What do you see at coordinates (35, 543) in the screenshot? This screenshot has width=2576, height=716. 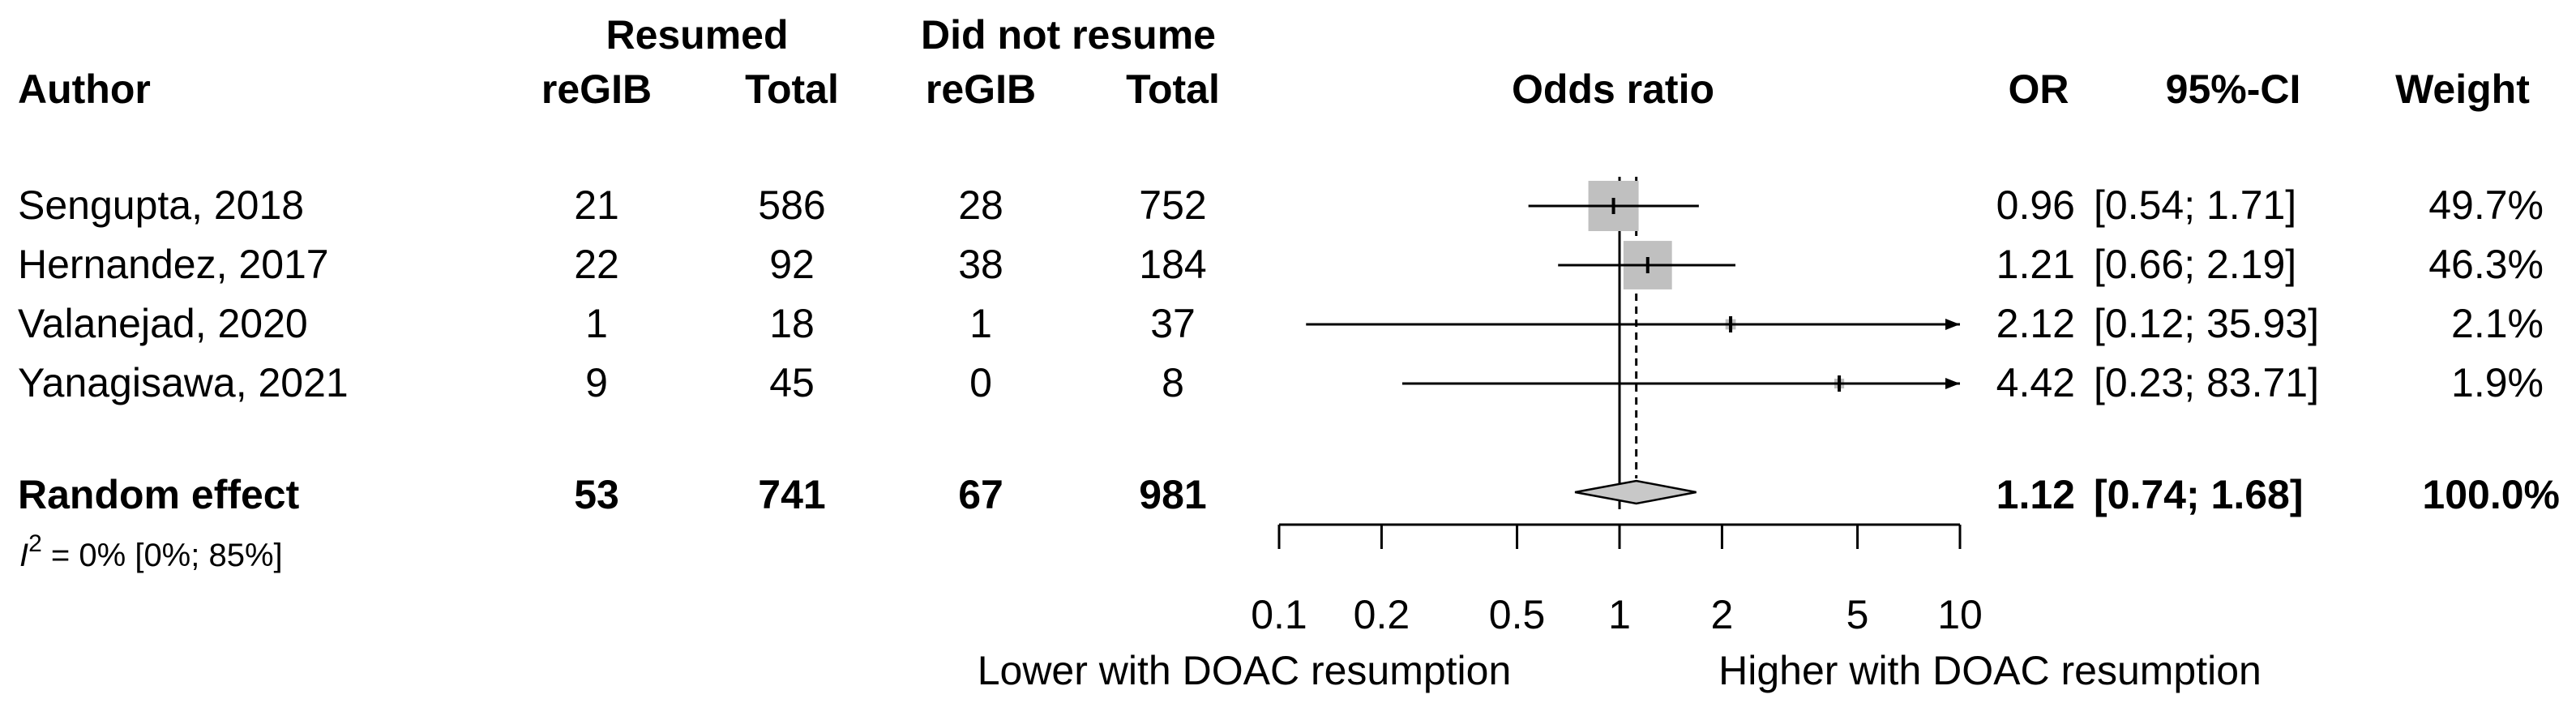 I see `heterogeneity-sup: 2` at bounding box center [35, 543].